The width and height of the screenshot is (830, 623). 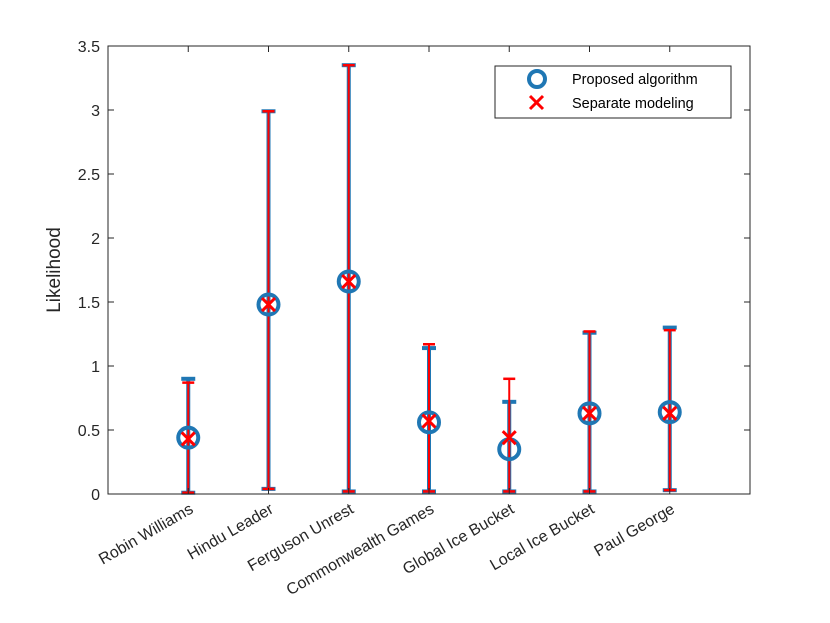 What do you see at coordinates (95, 111) in the screenshot?
I see `y-tick-label: 3` at bounding box center [95, 111].